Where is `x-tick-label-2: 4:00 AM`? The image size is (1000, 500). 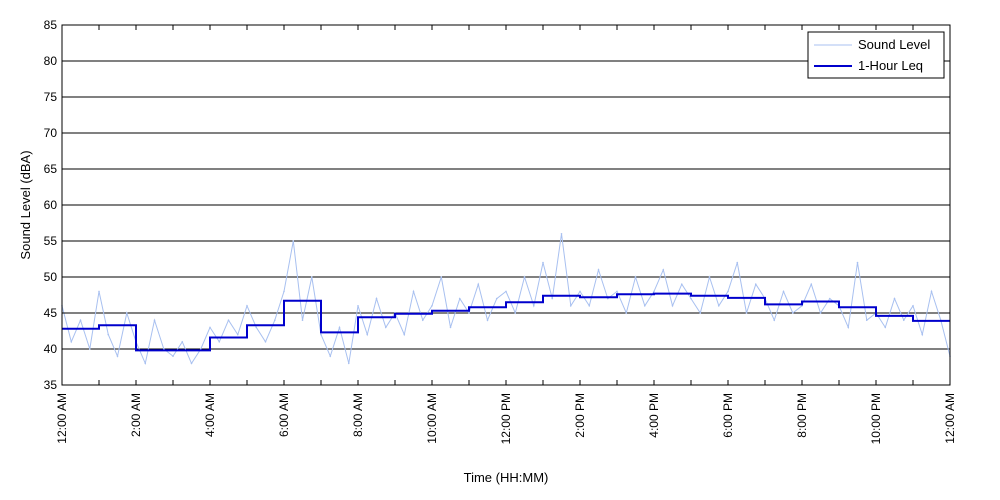
x-tick-label-2: 4:00 AM is located at coordinates (210, 415).